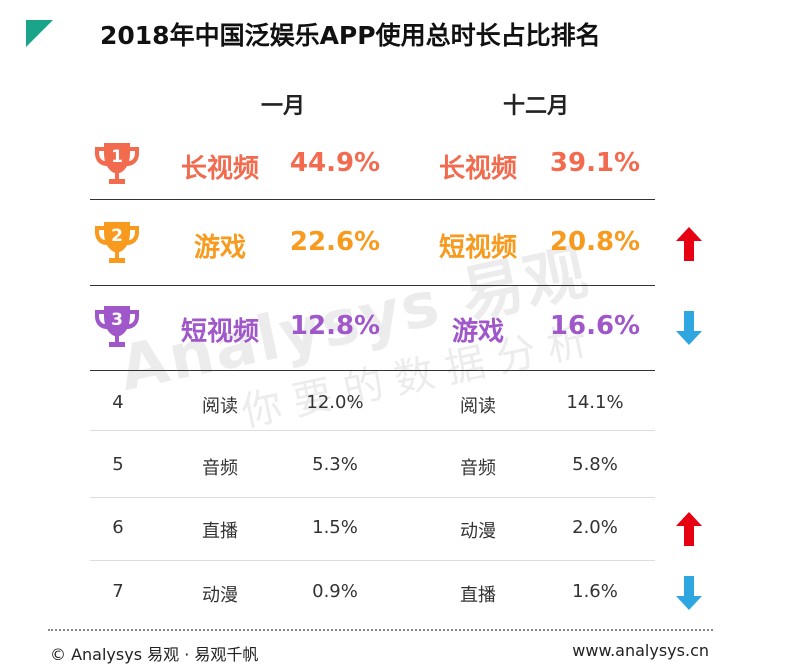  I want to click on jan-category: 长视频, so click(219, 169).